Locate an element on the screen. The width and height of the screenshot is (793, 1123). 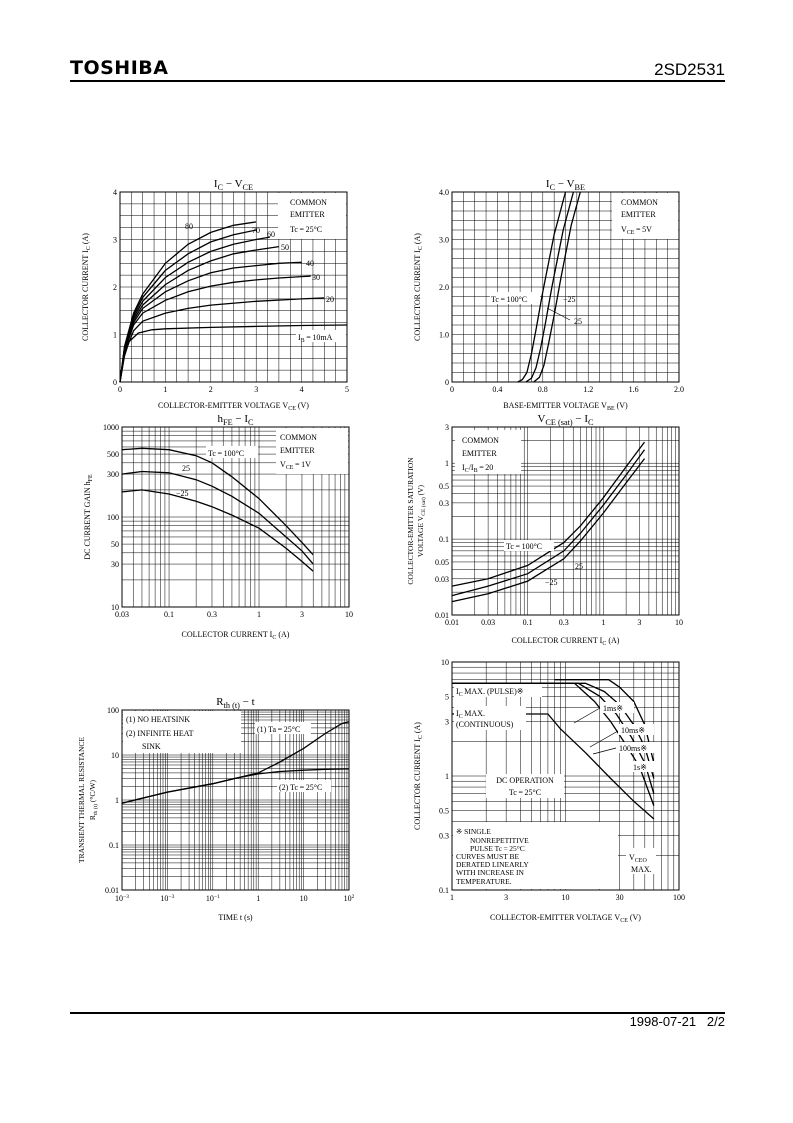
ic-vce-title-part: C is located at coordinates (221, 187).